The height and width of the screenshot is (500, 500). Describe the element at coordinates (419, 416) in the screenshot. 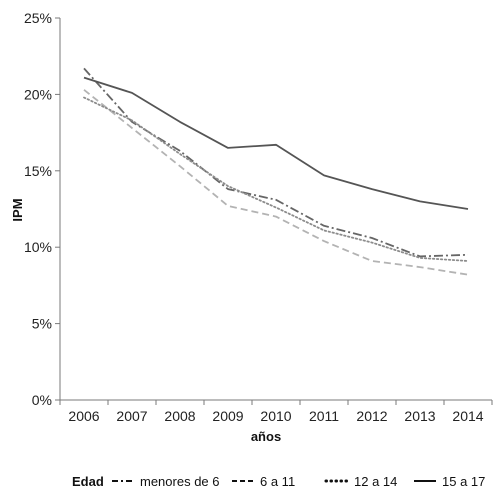

I see `x-tick-label: 2013` at that location.